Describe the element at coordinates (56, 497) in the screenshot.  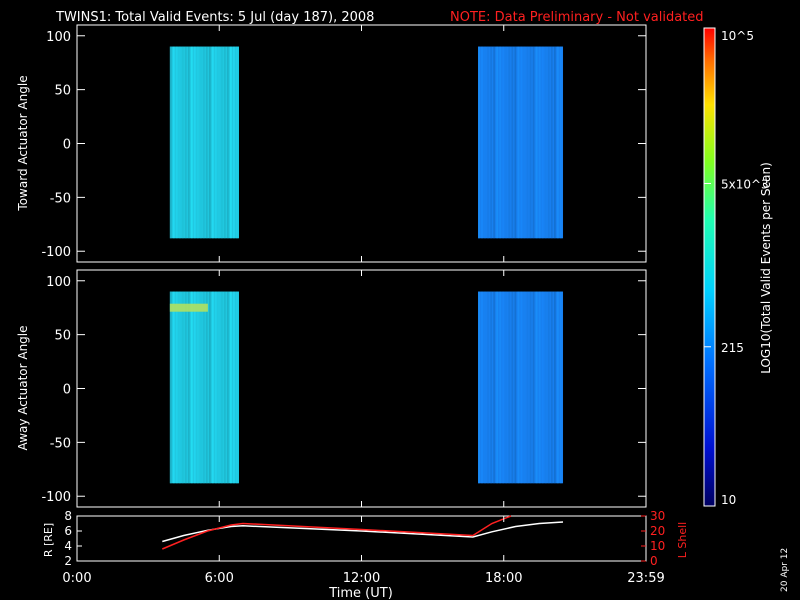
I see `y-tick-label: -100` at that location.